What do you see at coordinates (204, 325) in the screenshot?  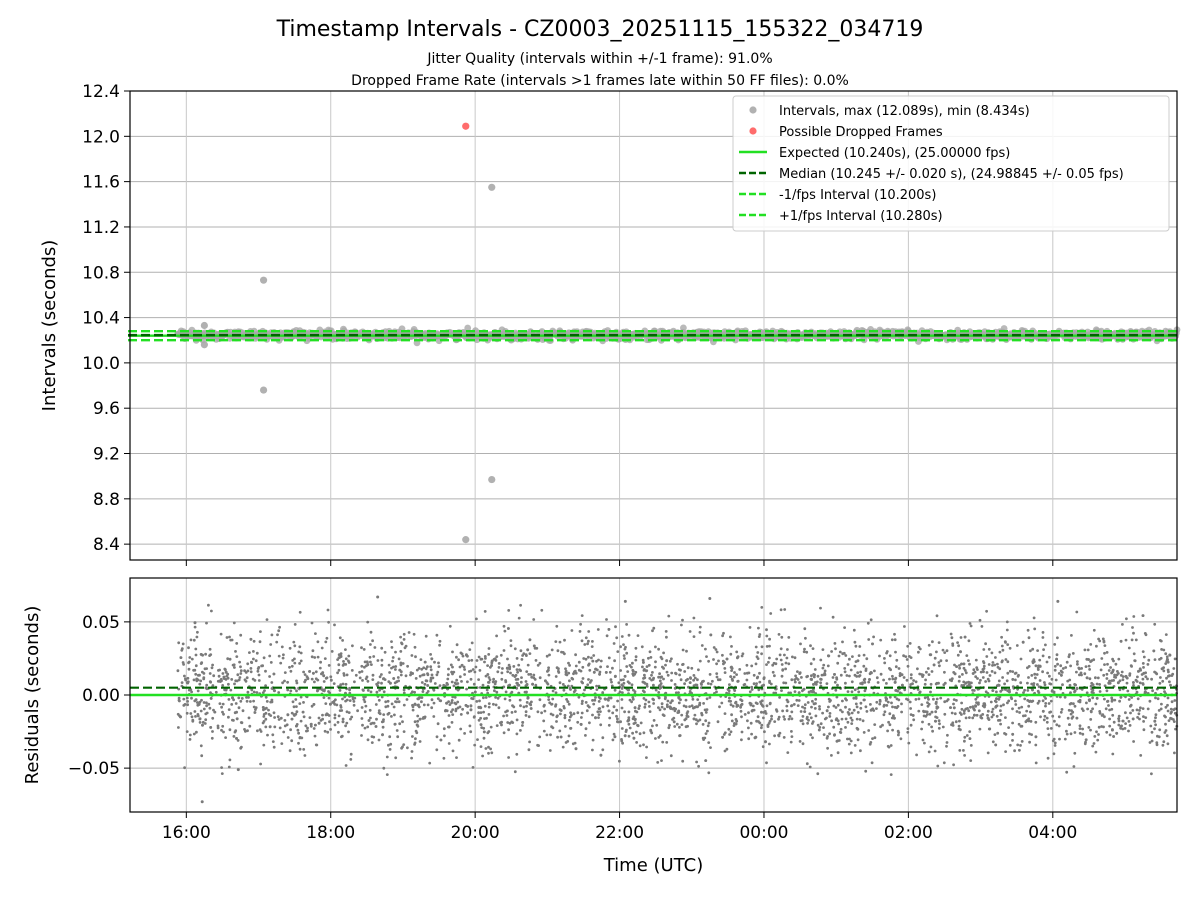 I see `outlier-point` at bounding box center [204, 325].